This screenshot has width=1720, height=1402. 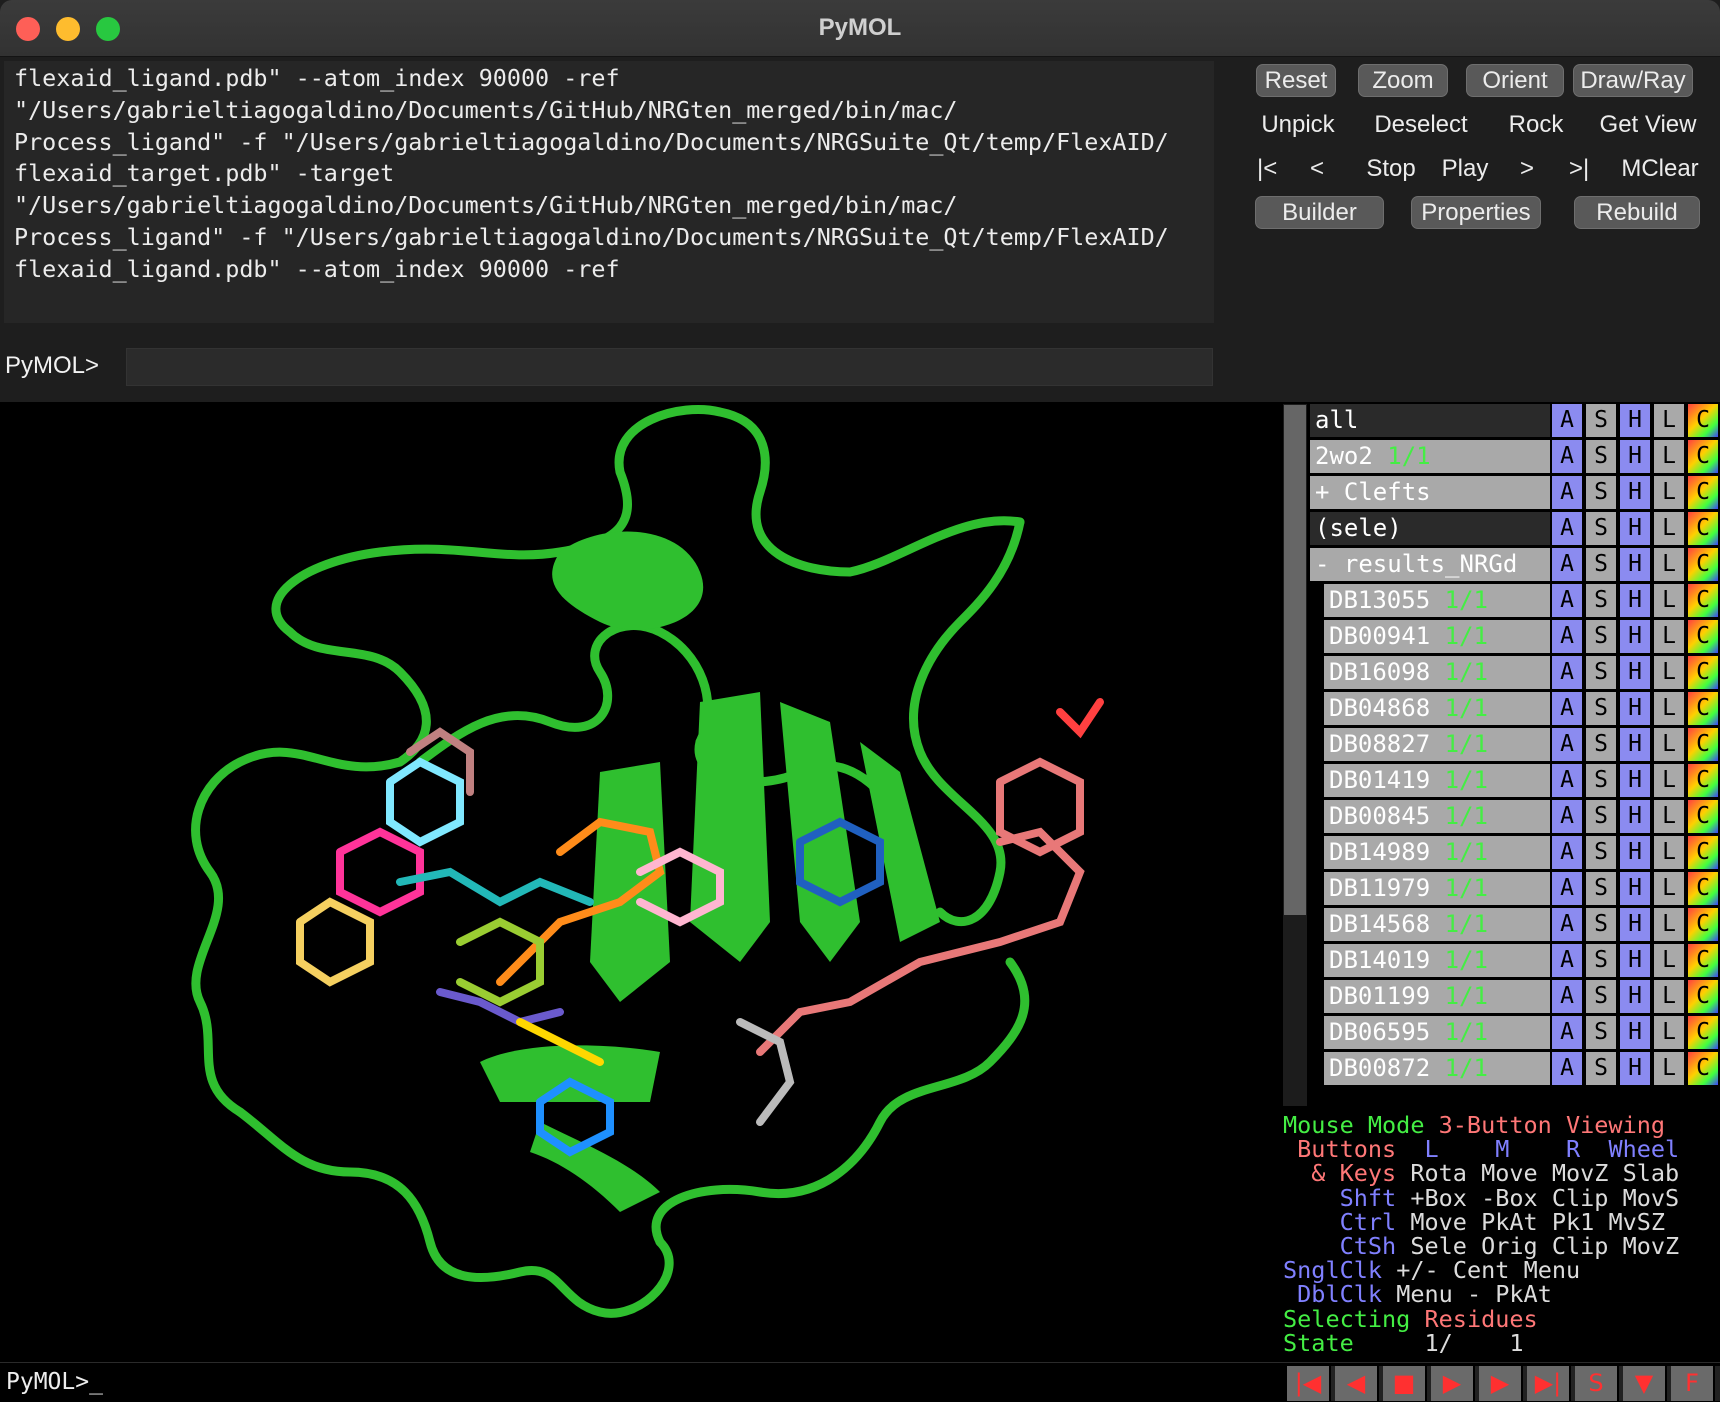 I want to click on object-name: DB13055 1/1, so click(x=1437, y=600).